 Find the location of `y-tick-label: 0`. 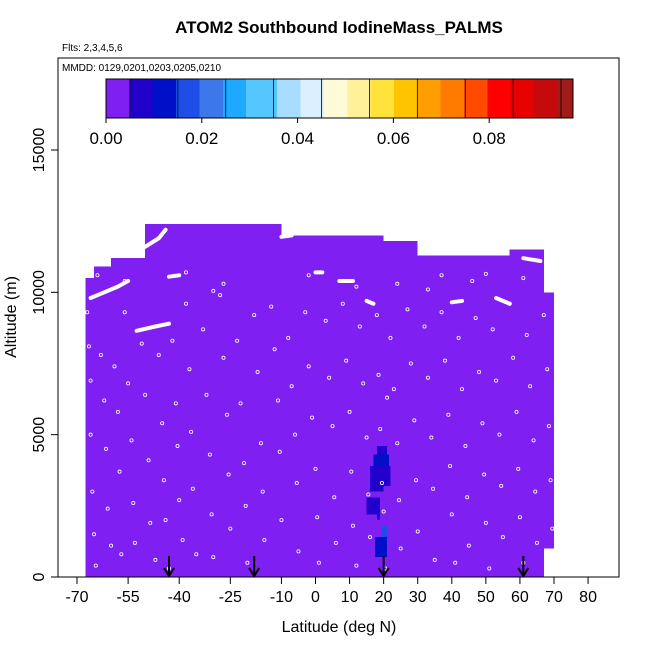

y-tick-label: 0 is located at coordinates (39, 576).